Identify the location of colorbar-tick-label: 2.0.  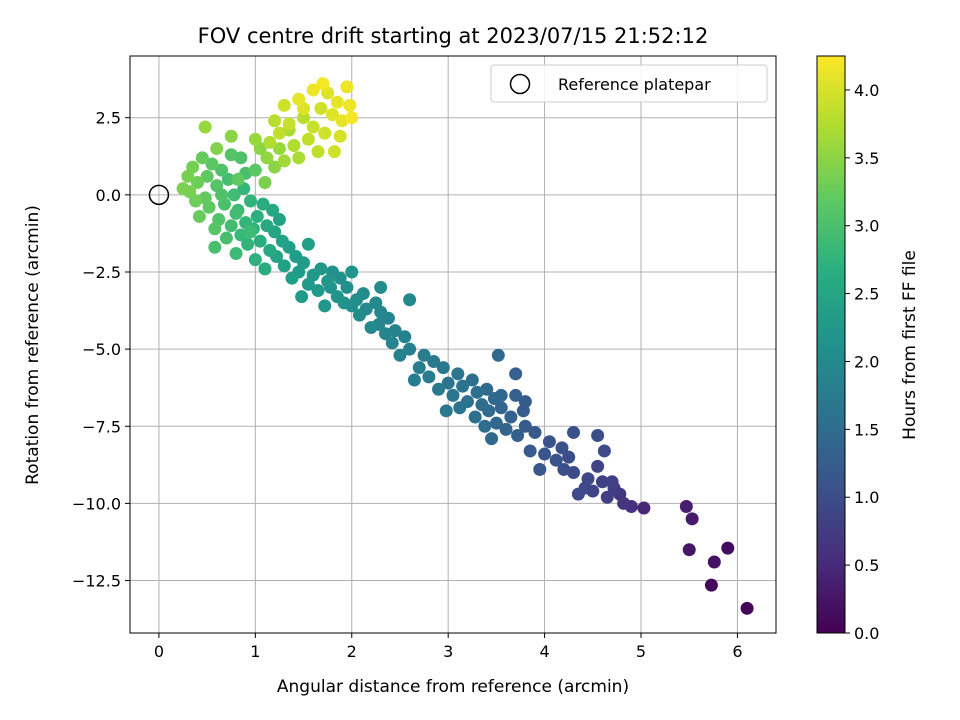
(866, 361).